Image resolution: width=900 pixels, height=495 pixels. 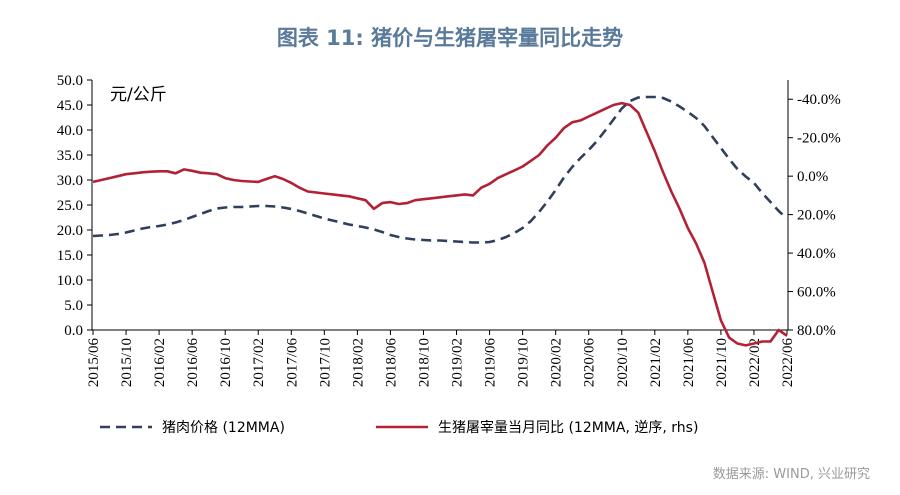 What do you see at coordinates (70, 281) in the screenshot?
I see `left-tick-label: 10.0` at bounding box center [70, 281].